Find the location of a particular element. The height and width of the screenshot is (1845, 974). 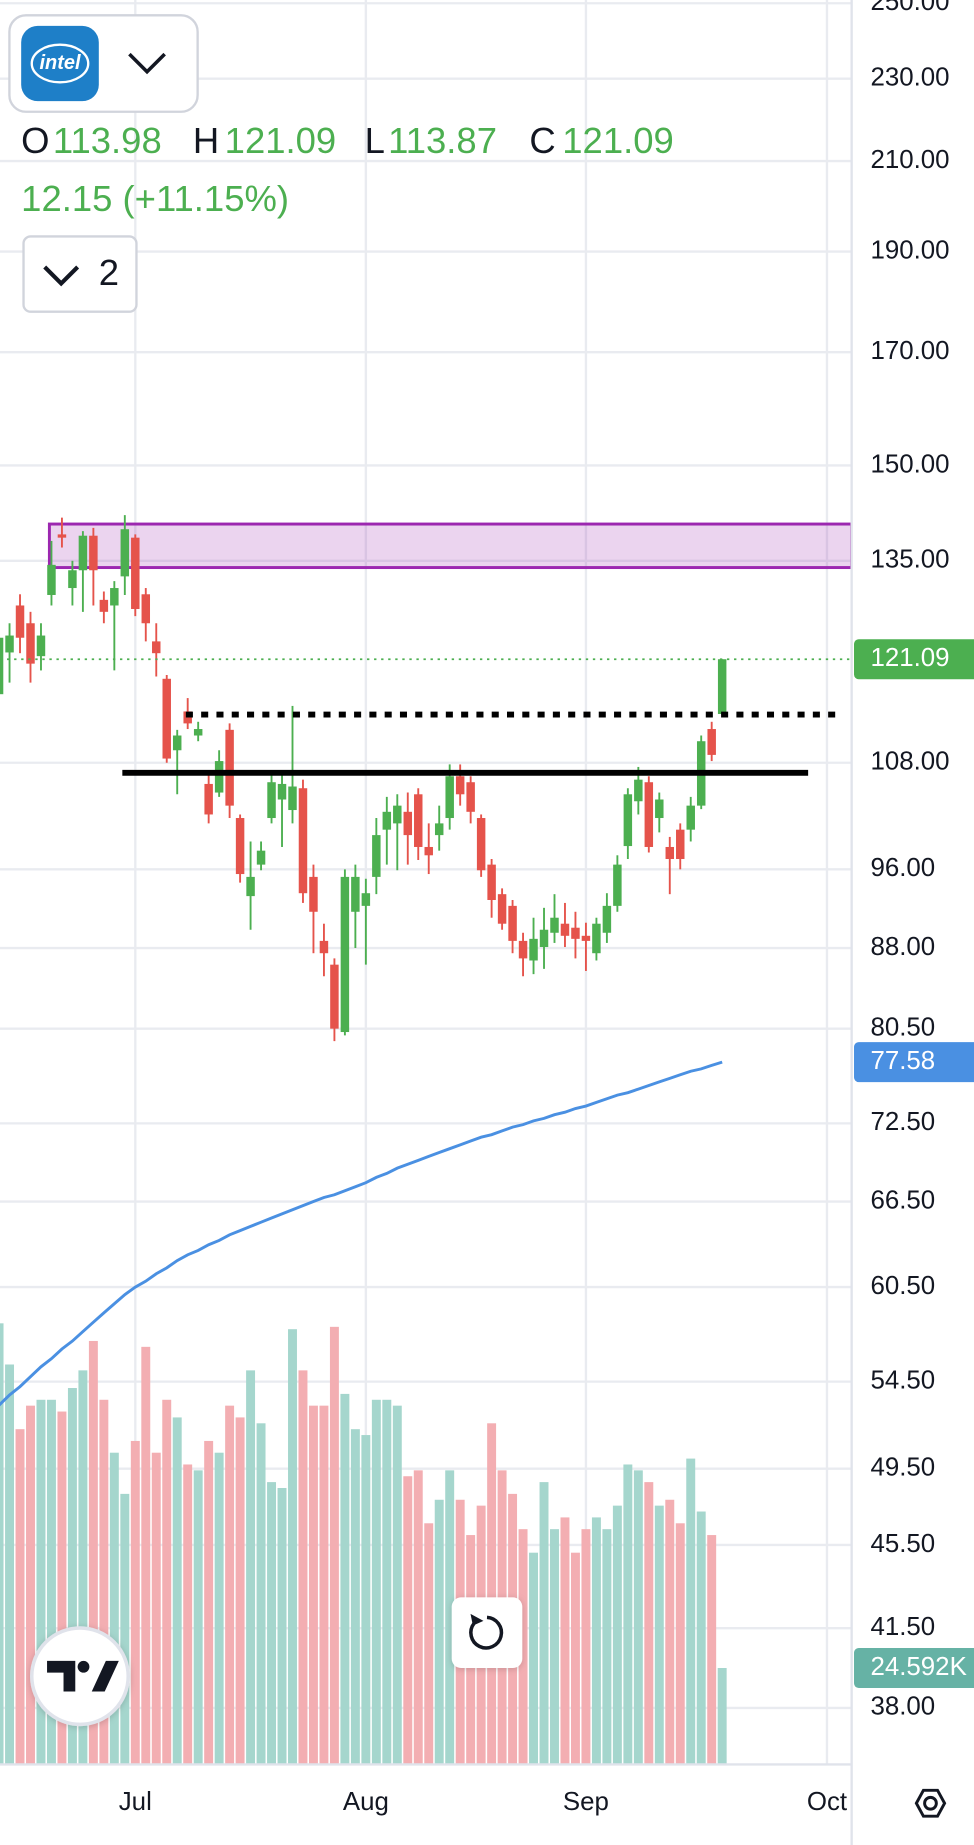

reset-button is located at coordinates (487, 1632).